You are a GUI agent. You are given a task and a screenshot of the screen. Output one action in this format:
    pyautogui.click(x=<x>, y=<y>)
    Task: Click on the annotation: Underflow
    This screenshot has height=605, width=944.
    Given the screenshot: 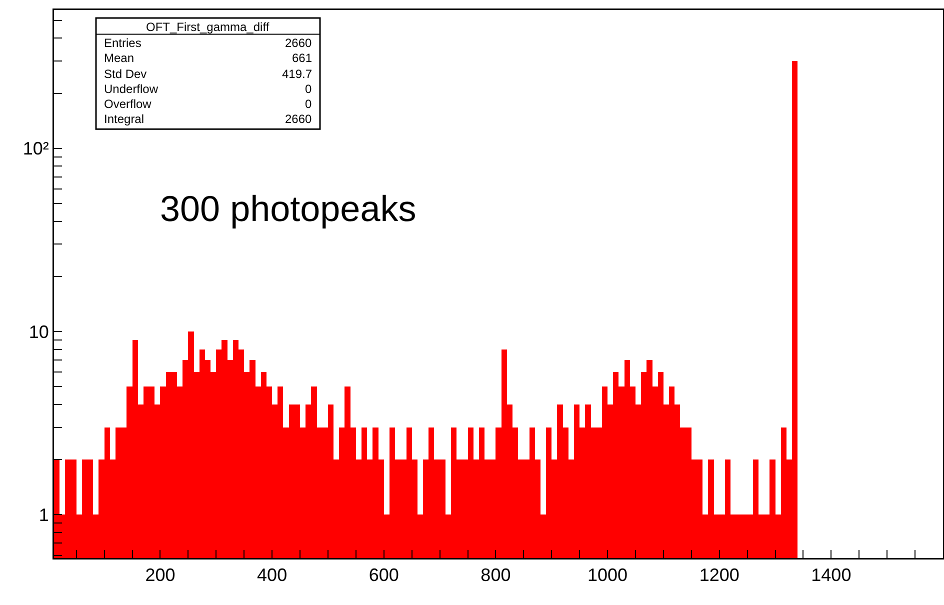 What is the action you would take?
    pyautogui.click(x=131, y=89)
    